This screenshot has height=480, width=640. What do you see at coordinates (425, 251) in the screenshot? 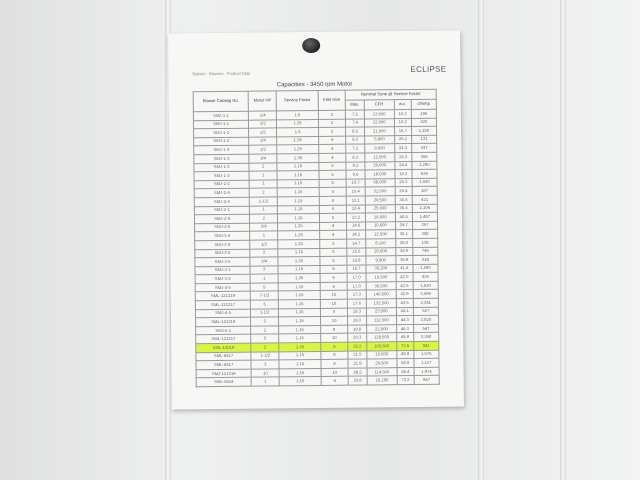
I see `table-cell: 746` at bounding box center [425, 251].